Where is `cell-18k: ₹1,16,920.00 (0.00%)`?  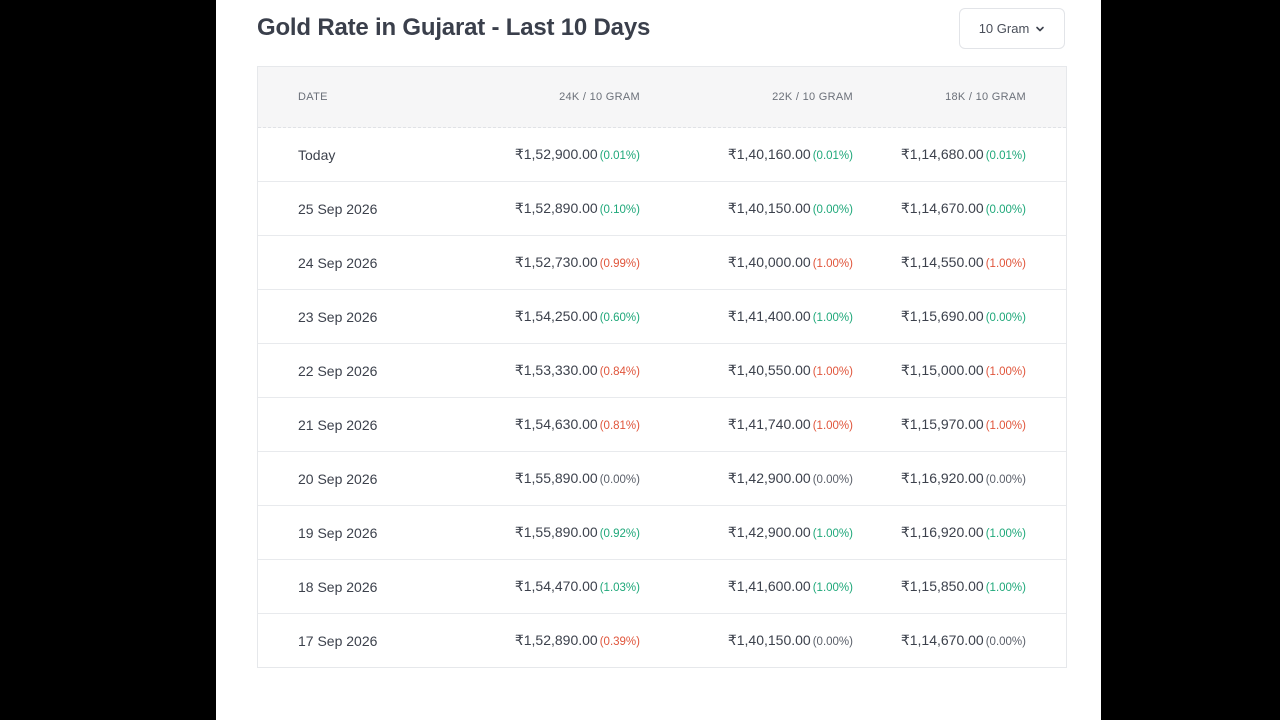
cell-18k: ₹1,16,920.00 (0.00%) is located at coordinates (939, 478).